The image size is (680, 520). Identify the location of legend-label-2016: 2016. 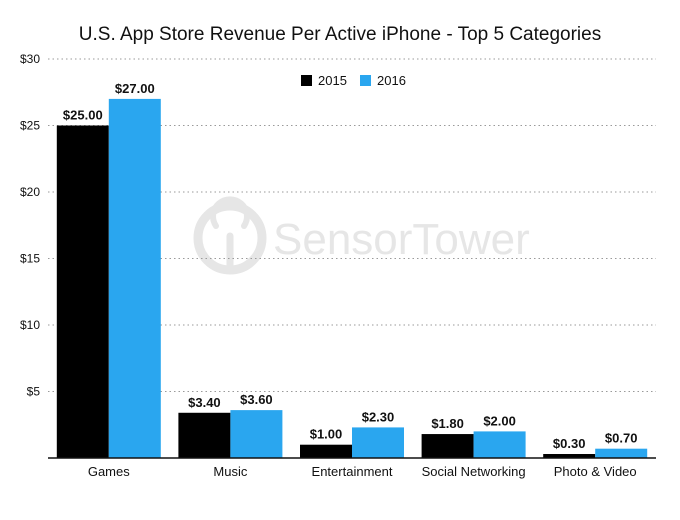
(391, 80).